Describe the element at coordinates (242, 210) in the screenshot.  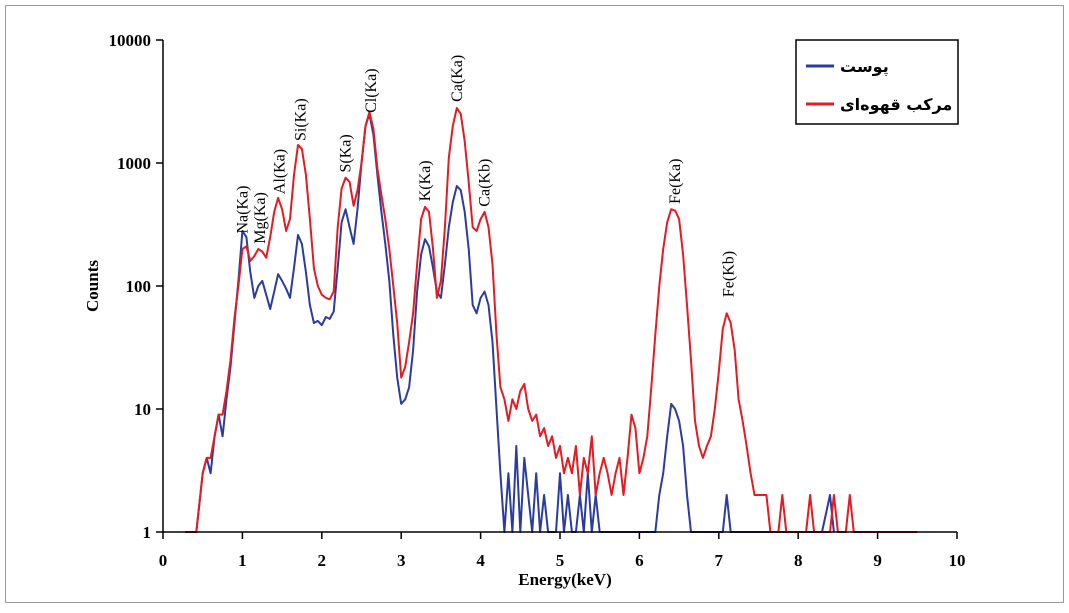
I see `peak-label: Na(Ka)` at that location.